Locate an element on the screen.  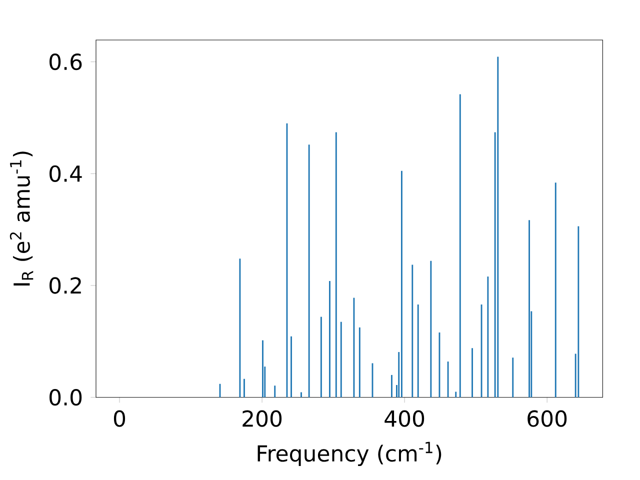
x-tick-label: 200 is located at coordinates (262, 418).